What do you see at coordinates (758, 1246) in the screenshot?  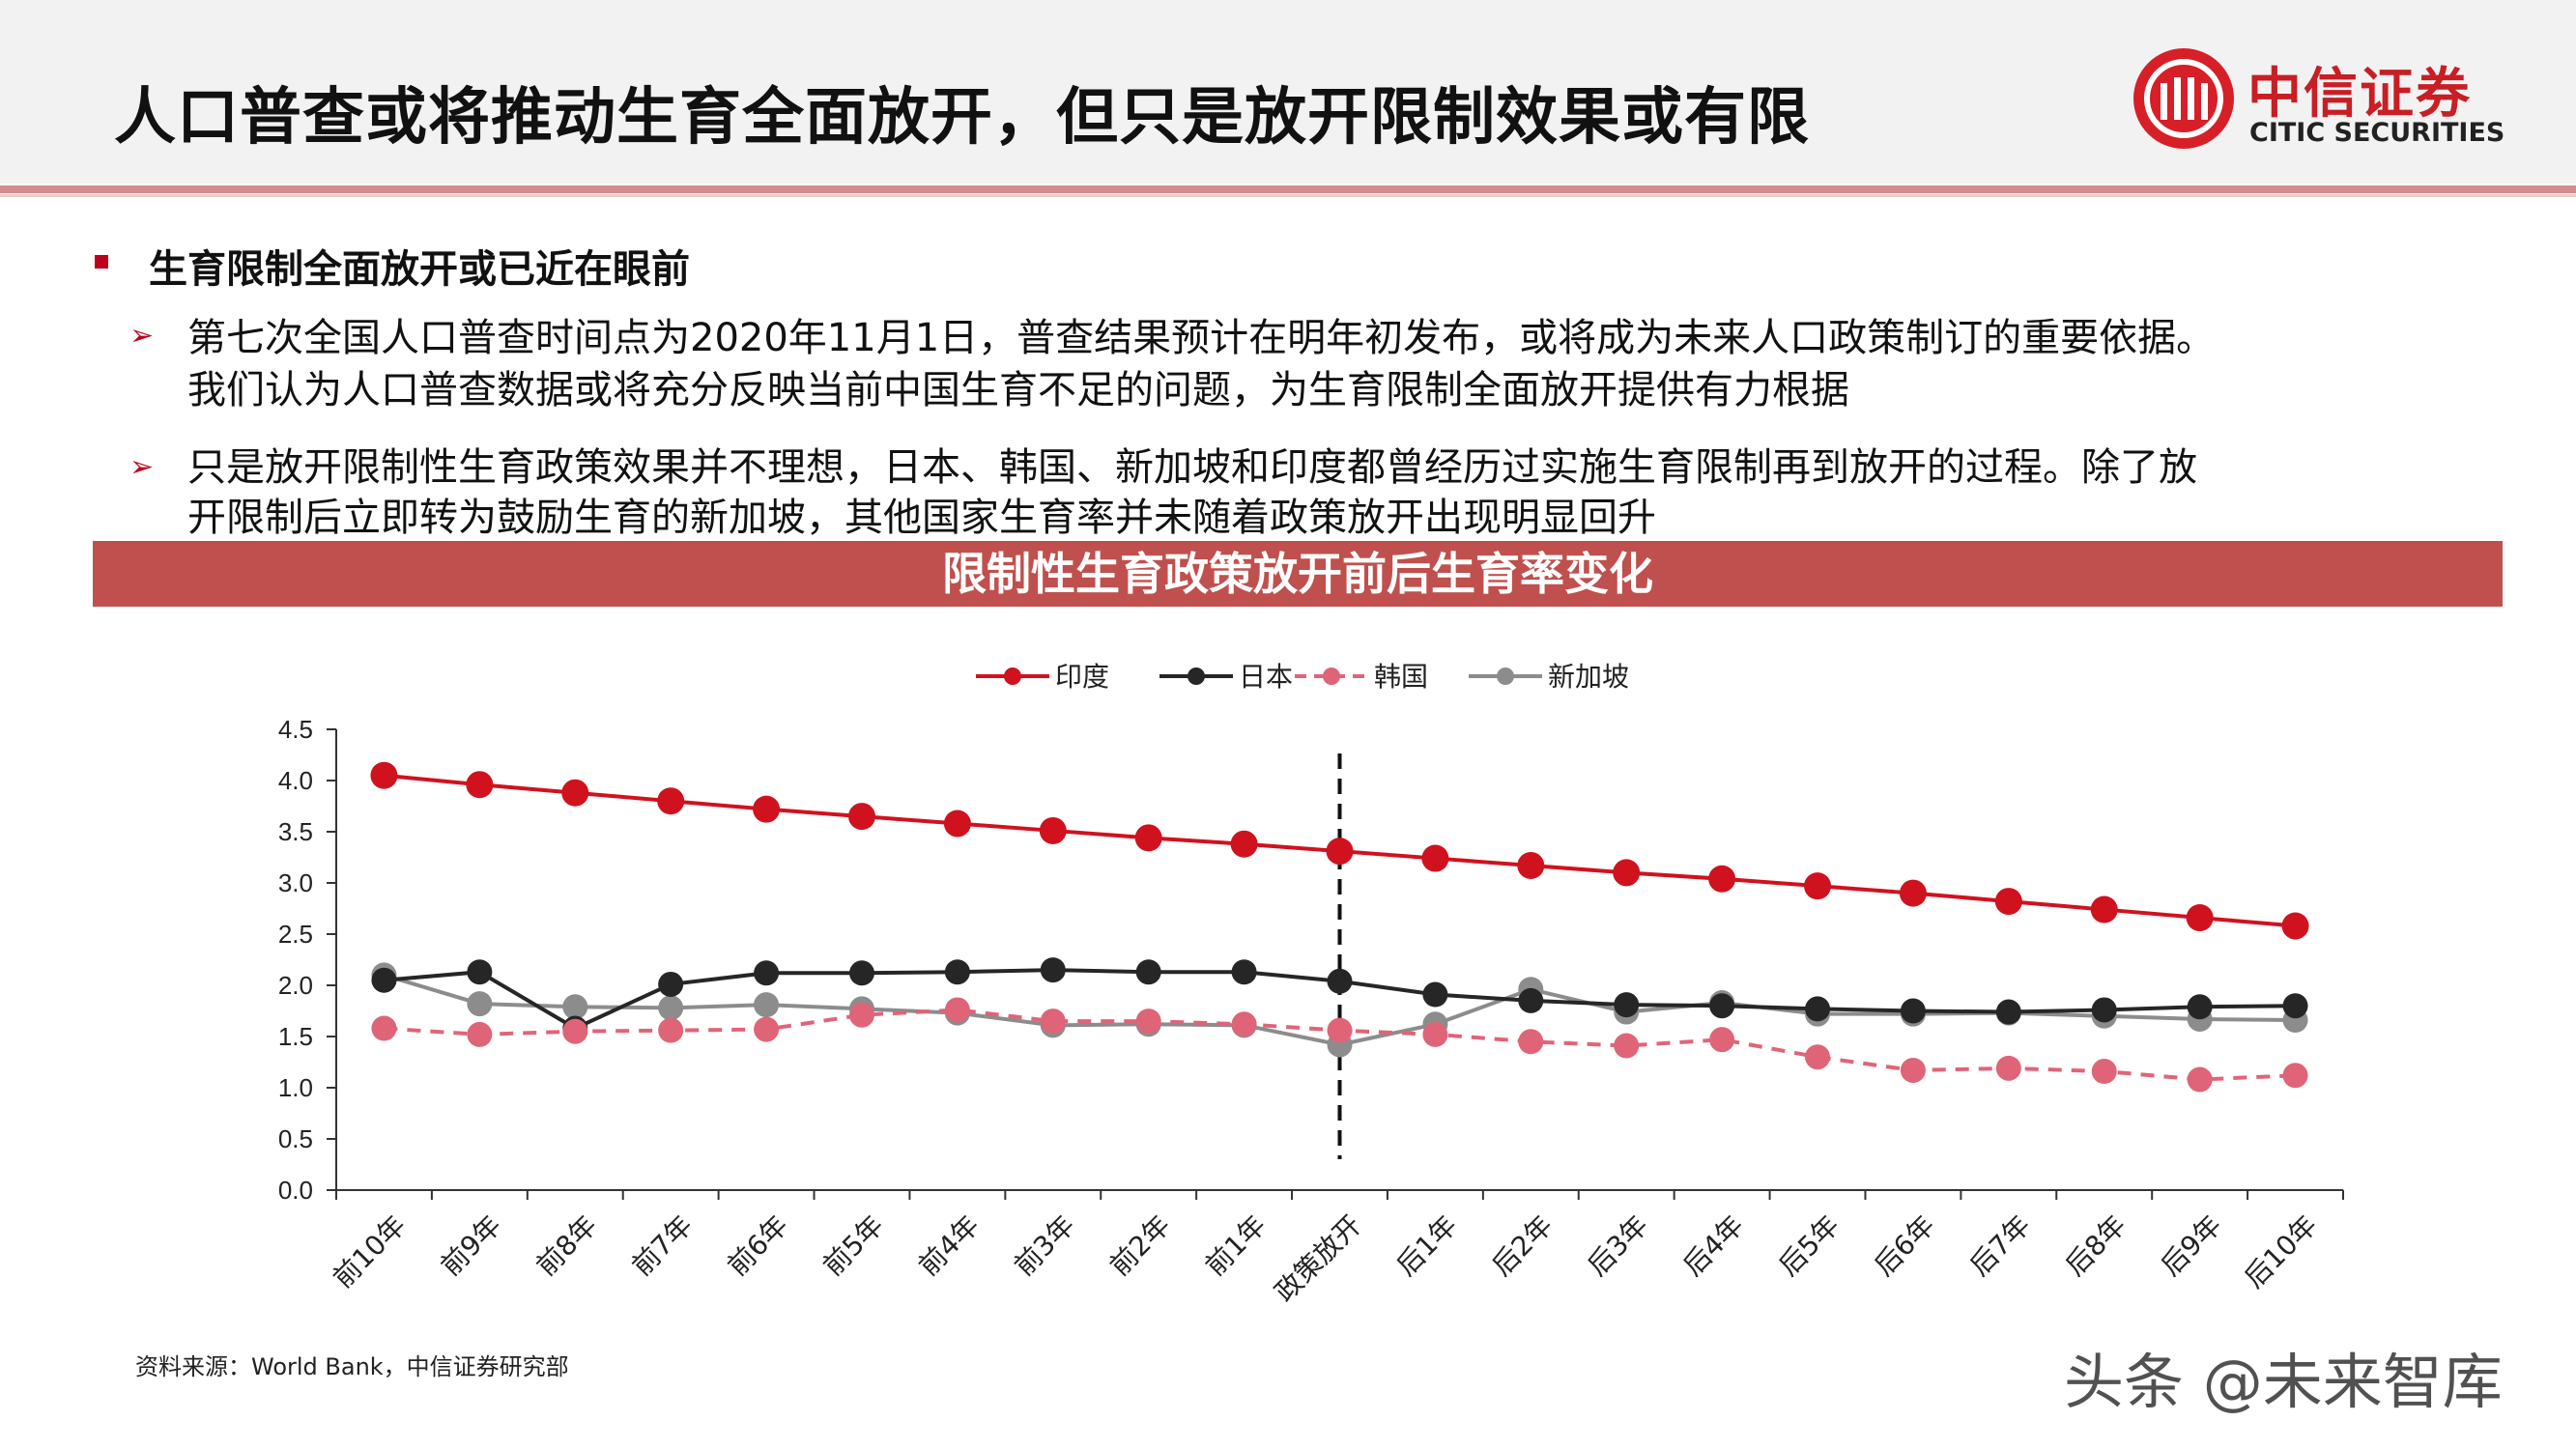 I see `x-tick-label: 前6年` at bounding box center [758, 1246].